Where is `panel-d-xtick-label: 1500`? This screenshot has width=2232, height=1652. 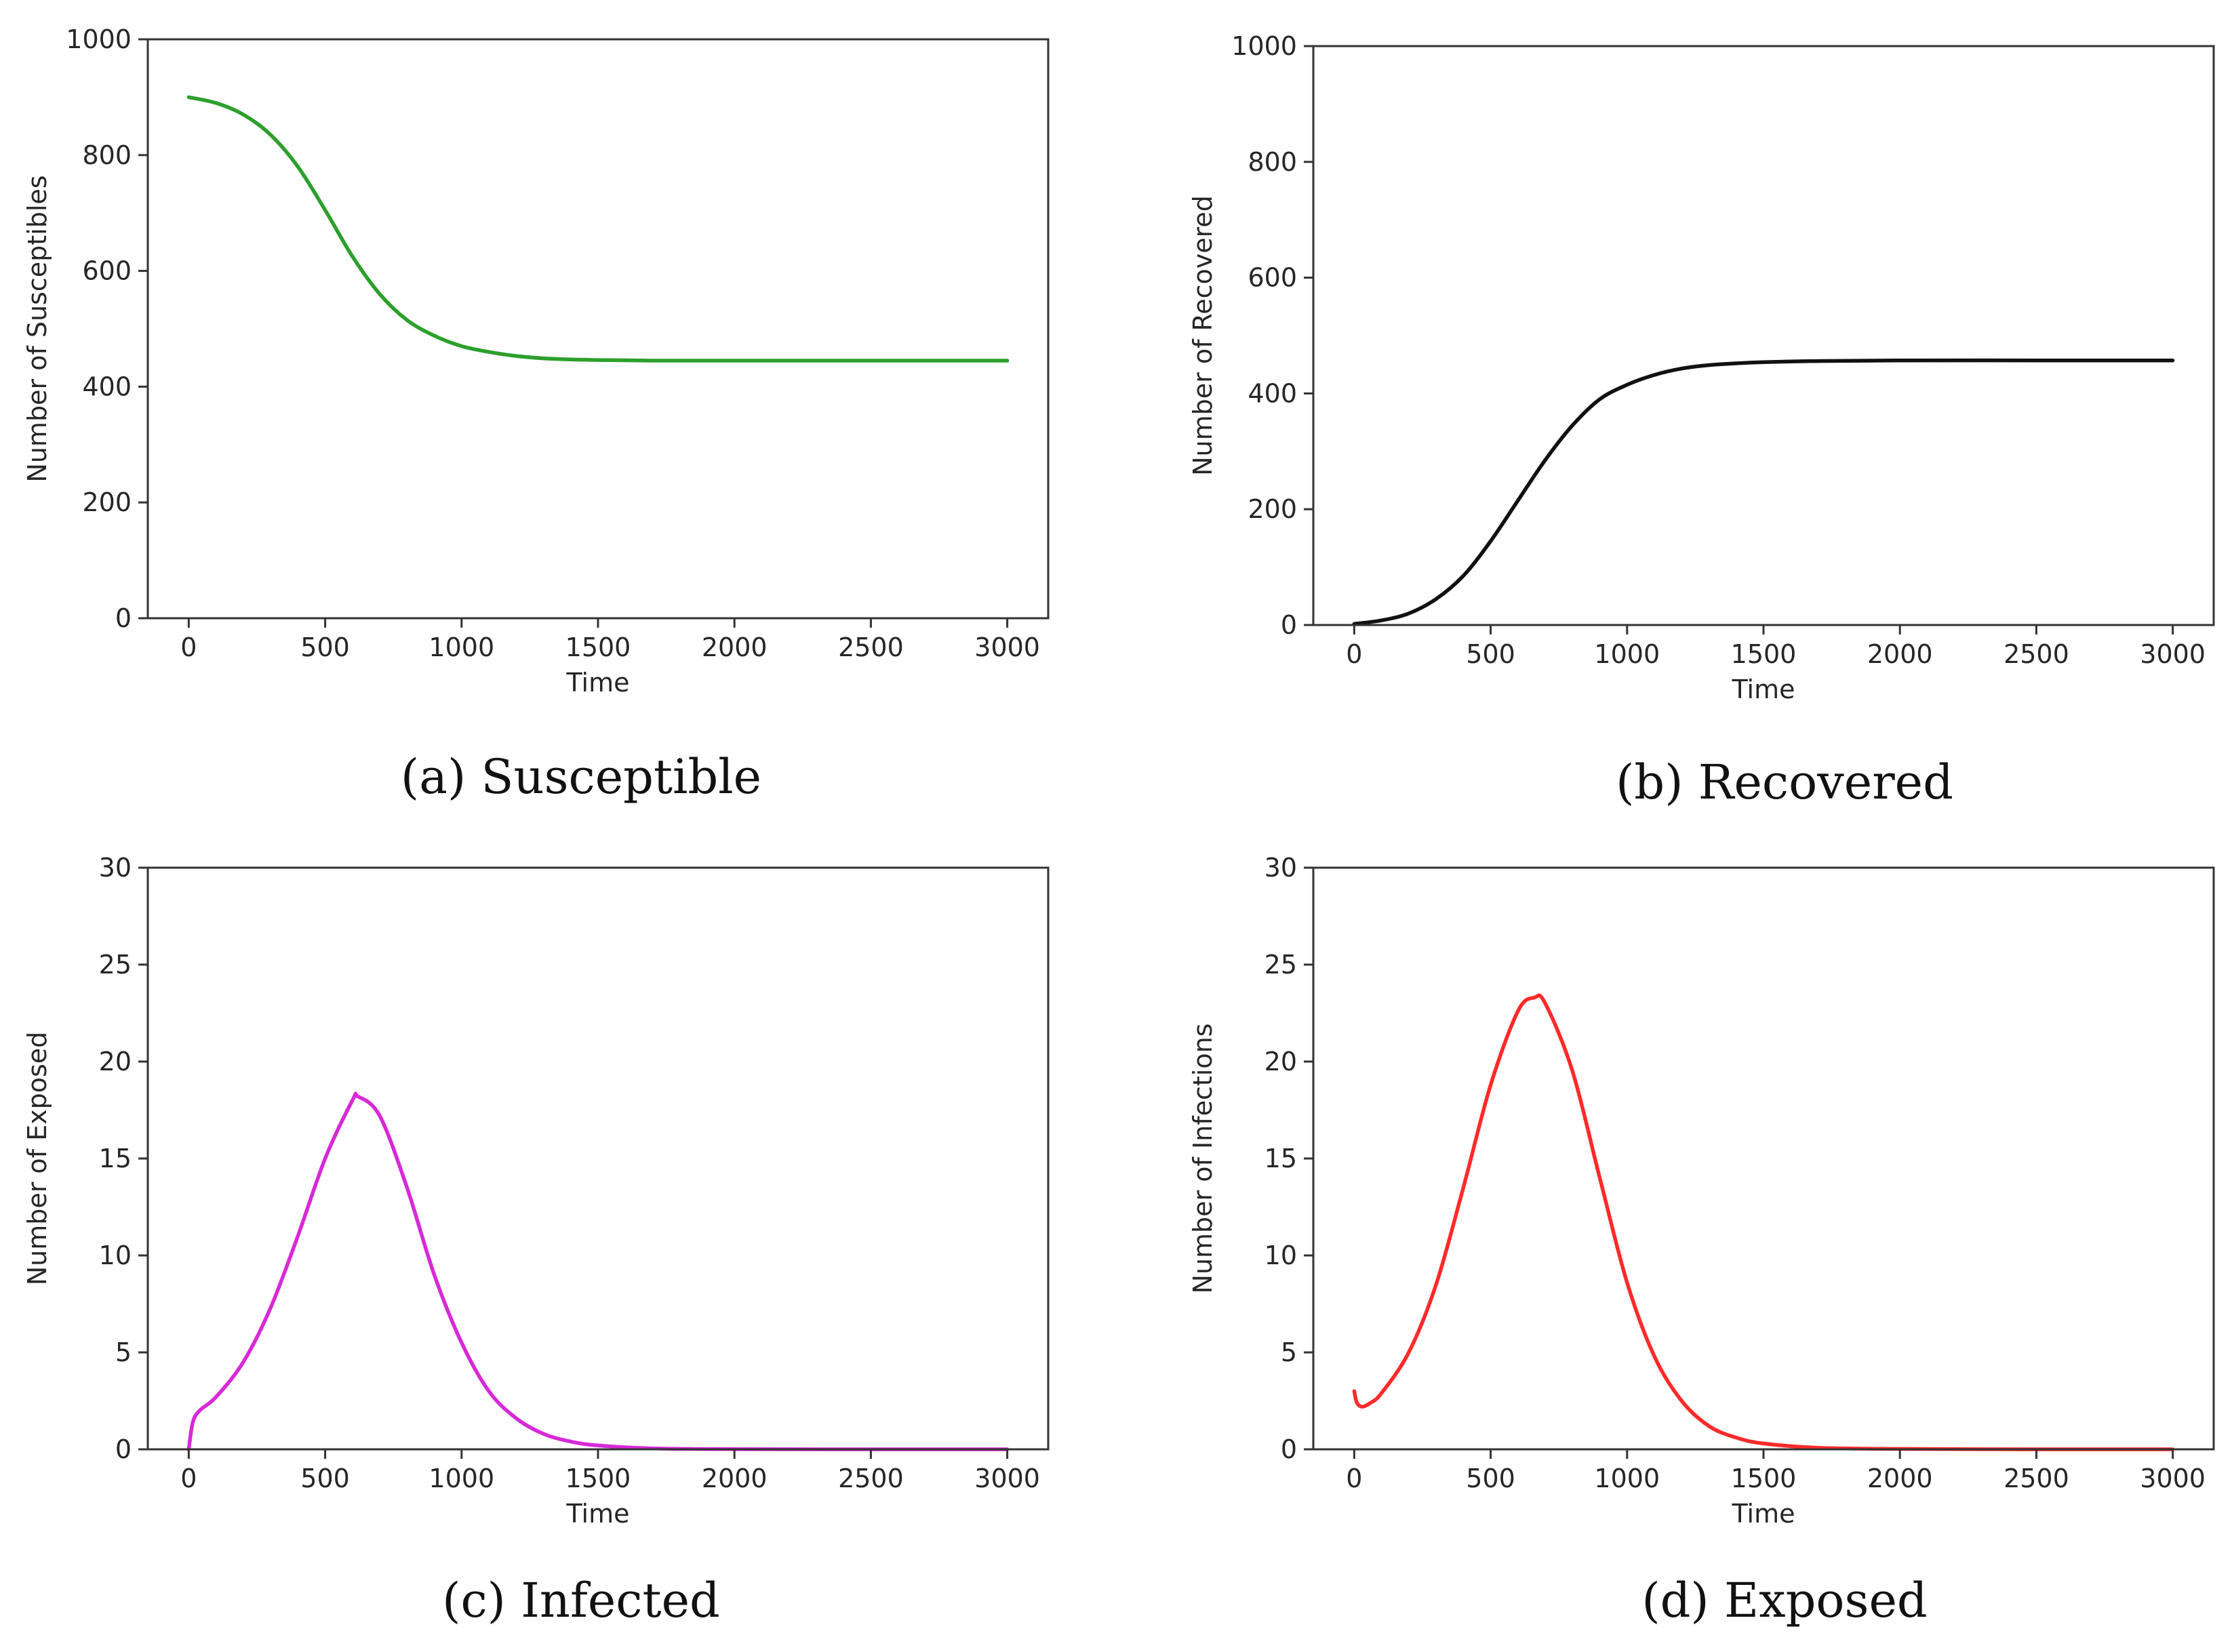 panel-d-xtick-label: 1500 is located at coordinates (1764, 1478).